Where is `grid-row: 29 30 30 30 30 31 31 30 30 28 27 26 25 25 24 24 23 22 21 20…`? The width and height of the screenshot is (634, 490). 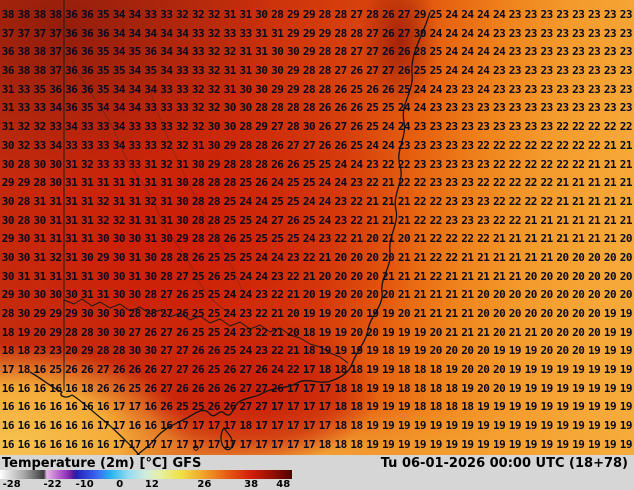
grid-row: 29 30 30 30 30 31 31 30 30 28 27 26 25 25 24 24 23 22 21 20… is located at coordinates (317, 295).